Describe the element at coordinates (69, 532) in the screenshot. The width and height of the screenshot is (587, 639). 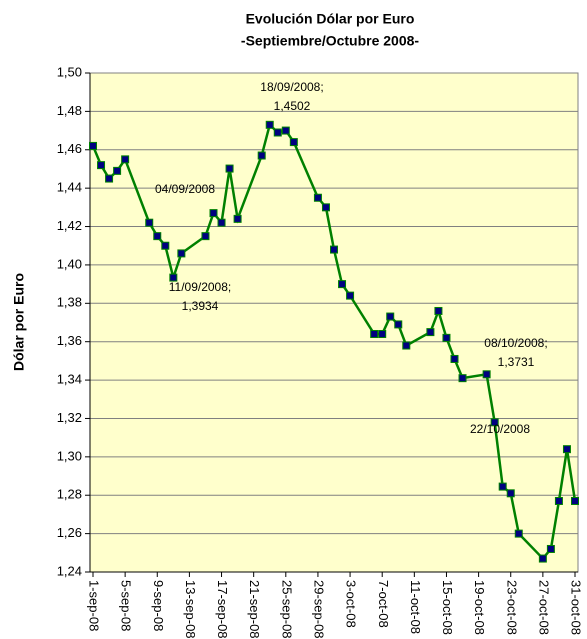
I see `y-tick-label: 1,26` at that location.